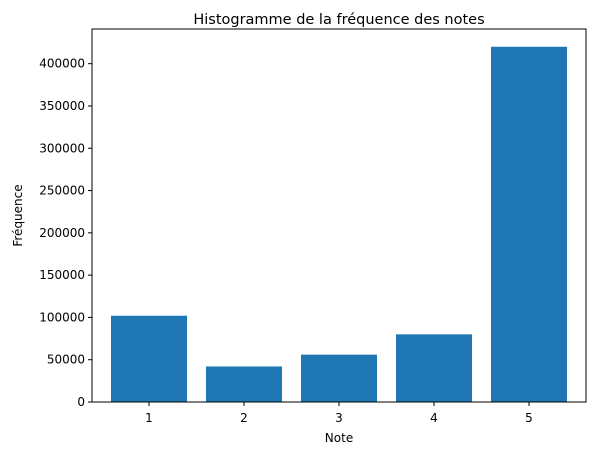 The width and height of the screenshot is (598, 455). Describe the element at coordinates (62, 233) in the screenshot. I see `y-tick-label: 200000` at that location.